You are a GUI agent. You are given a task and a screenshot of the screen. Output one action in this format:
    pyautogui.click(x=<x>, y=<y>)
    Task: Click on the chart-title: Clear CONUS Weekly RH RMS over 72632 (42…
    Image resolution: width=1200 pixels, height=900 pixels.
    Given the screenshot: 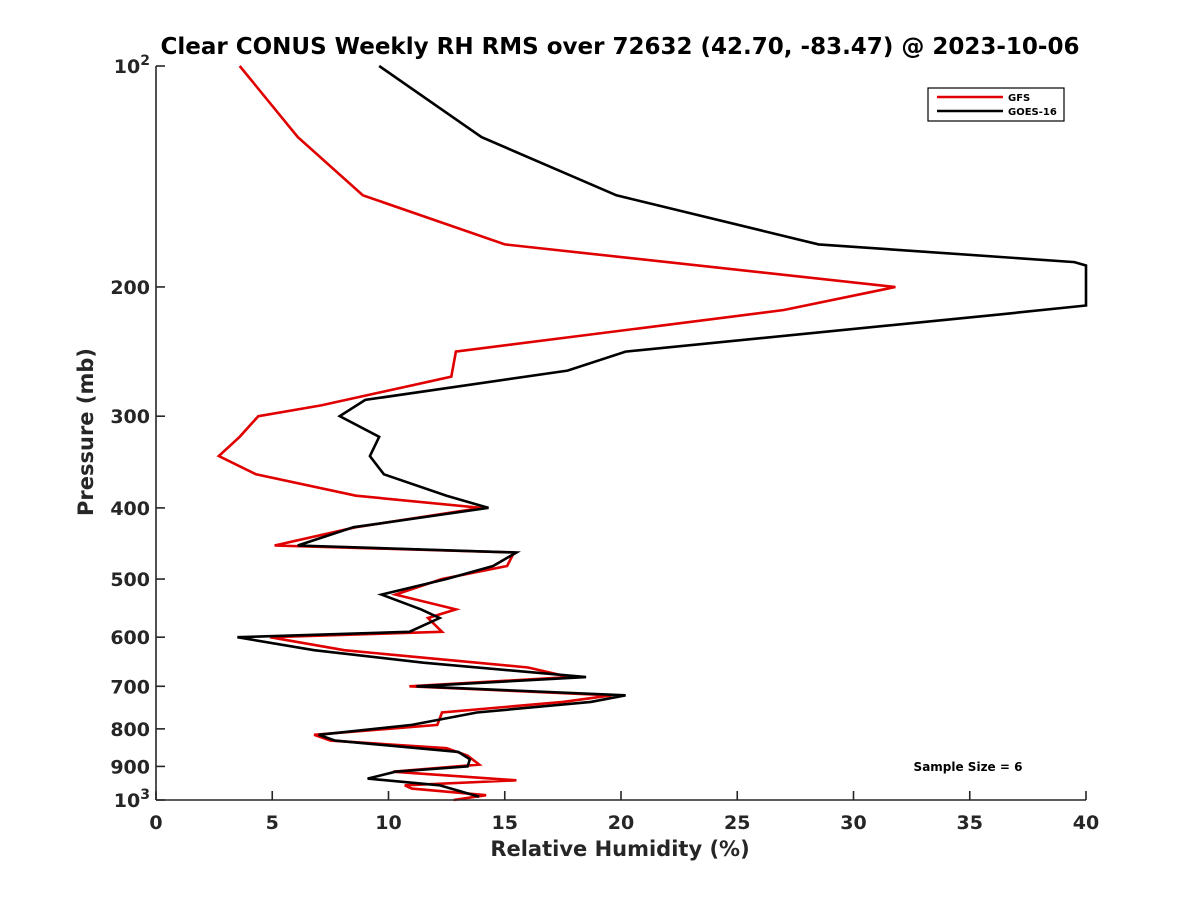 What is the action you would take?
    pyautogui.click(x=620, y=47)
    